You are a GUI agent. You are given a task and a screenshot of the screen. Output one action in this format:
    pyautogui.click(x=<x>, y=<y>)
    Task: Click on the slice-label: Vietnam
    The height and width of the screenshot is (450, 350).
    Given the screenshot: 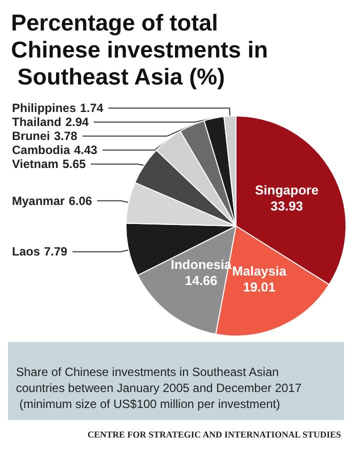 What is the action you would take?
    pyautogui.click(x=35, y=164)
    